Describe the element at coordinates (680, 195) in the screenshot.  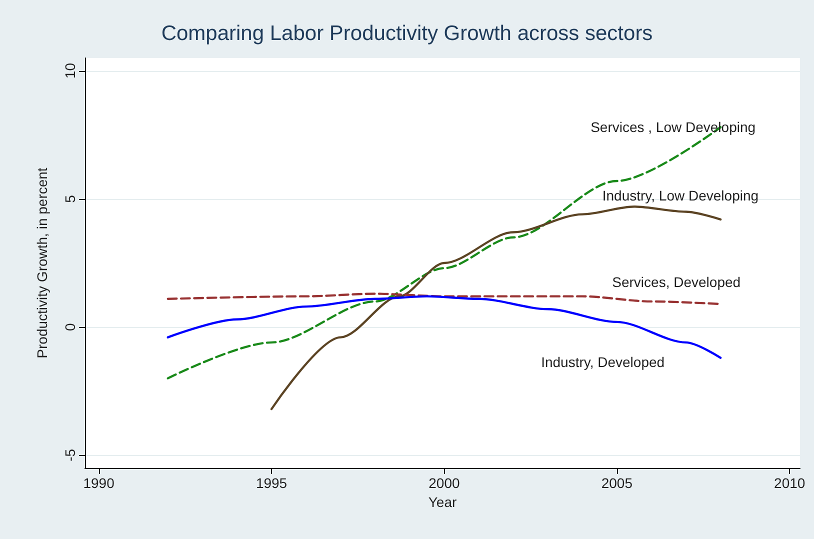
I see `series-label: Industry, Low Developing` at that location.